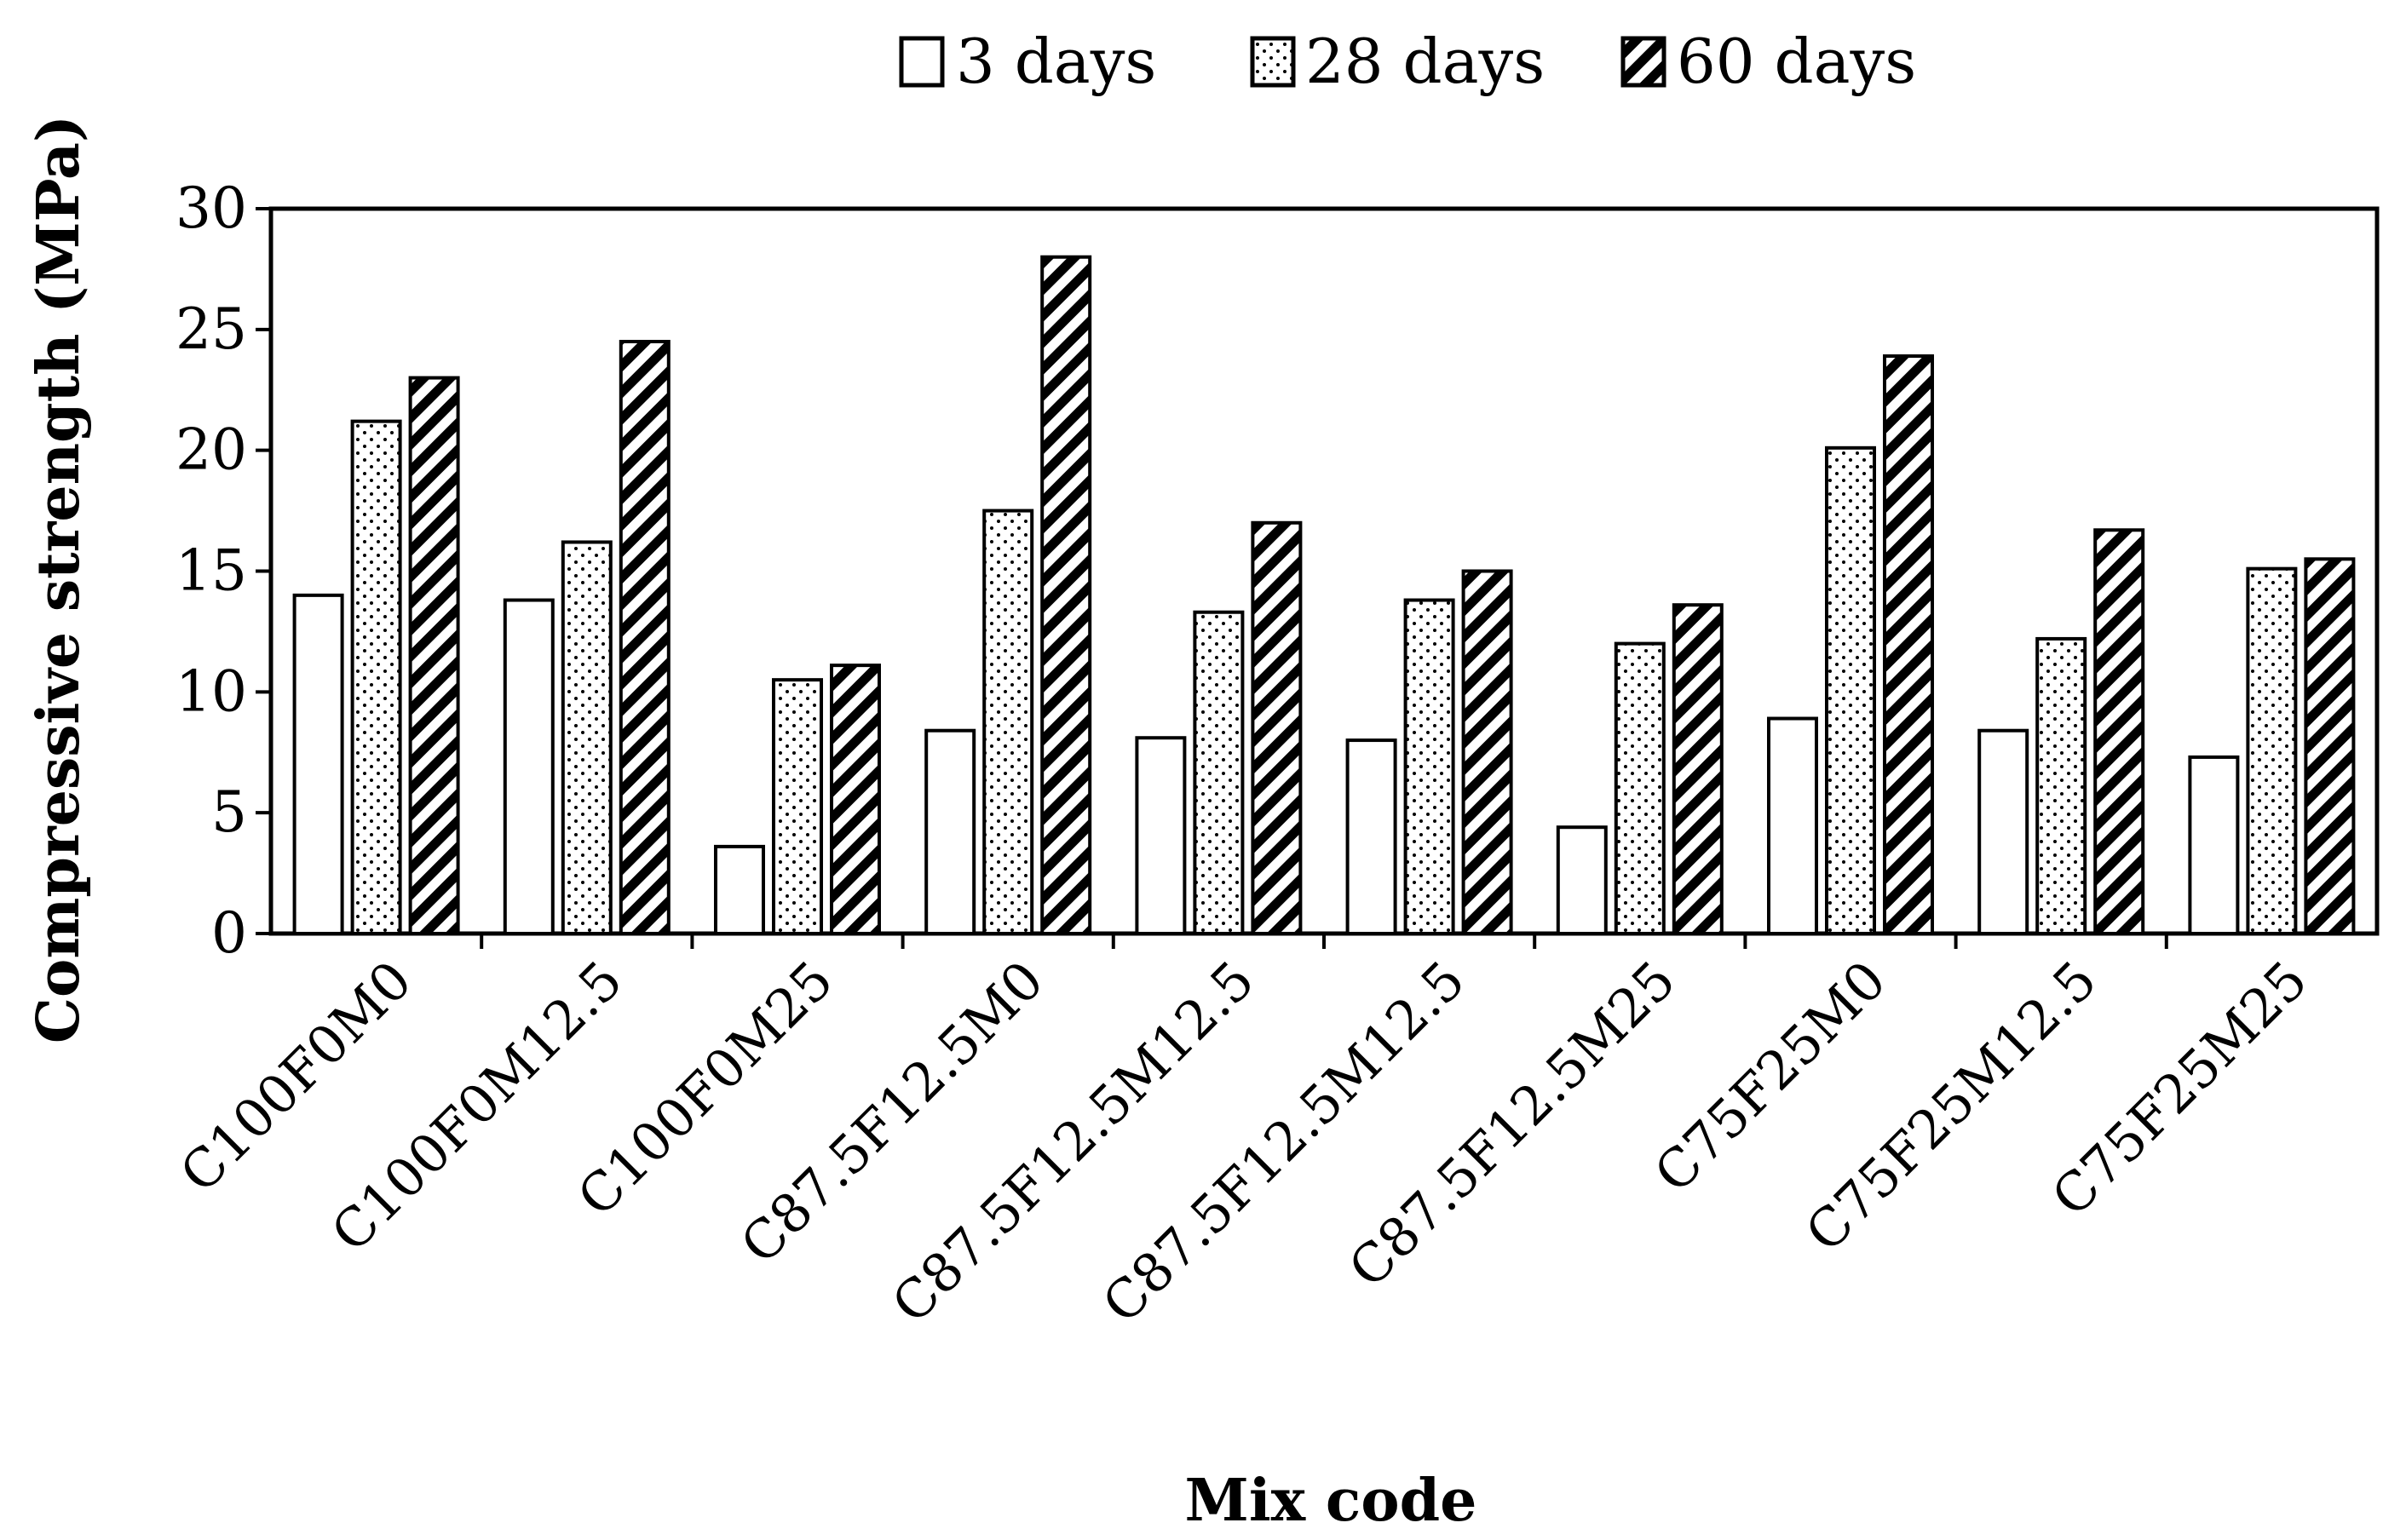 The height and width of the screenshot is (1540, 2383). Describe the element at coordinates (1056, 62) in the screenshot. I see `legend-label-3-days: 3 days` at that location.